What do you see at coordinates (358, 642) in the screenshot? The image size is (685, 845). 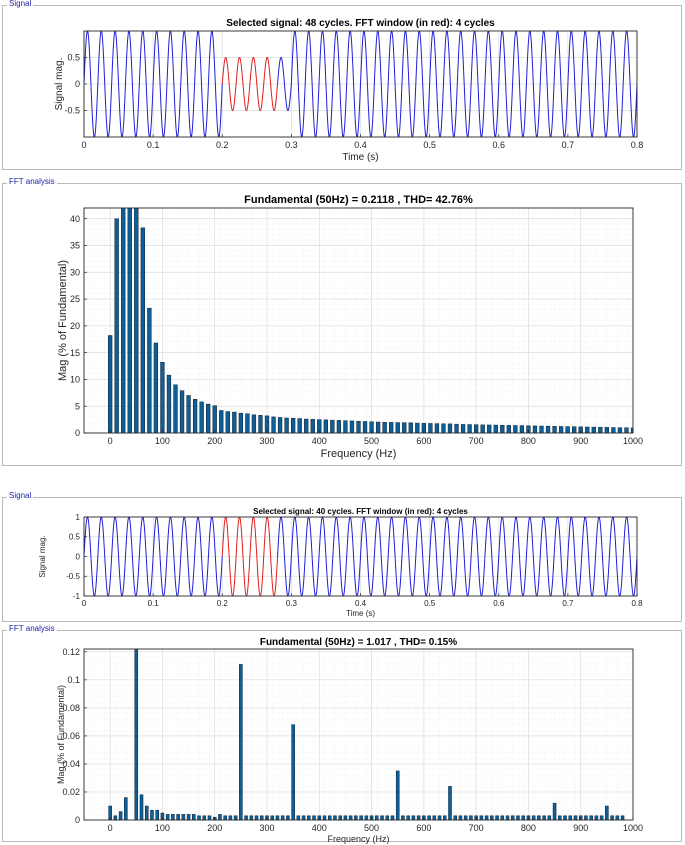 I see `chart-title: Fundamental (50Hz) = 1.017 , THD= 0.15%` at bounding box center [358, 642].